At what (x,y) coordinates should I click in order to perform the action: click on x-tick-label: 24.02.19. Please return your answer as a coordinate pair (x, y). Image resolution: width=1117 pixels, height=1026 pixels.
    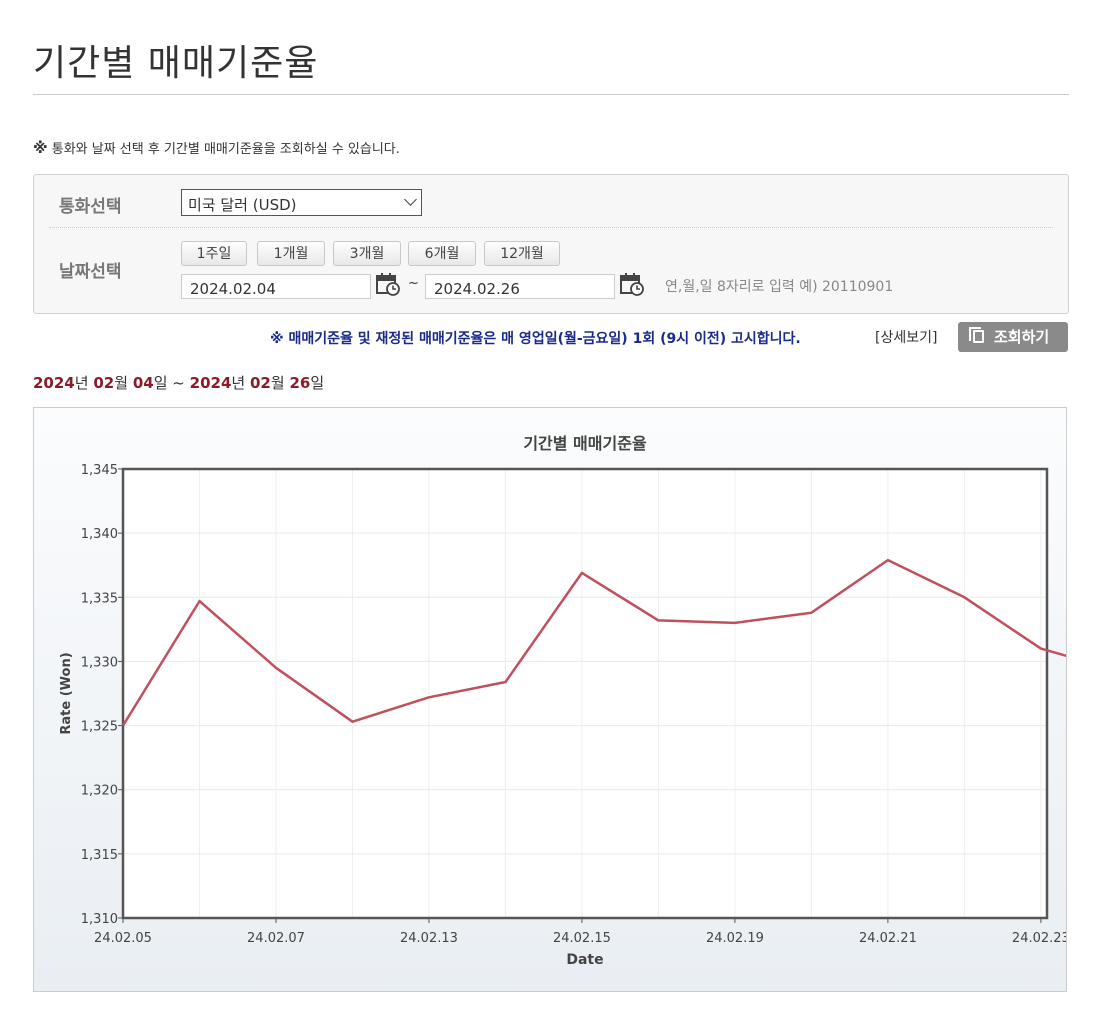
    Looking at the image, I should click on (735, 938).